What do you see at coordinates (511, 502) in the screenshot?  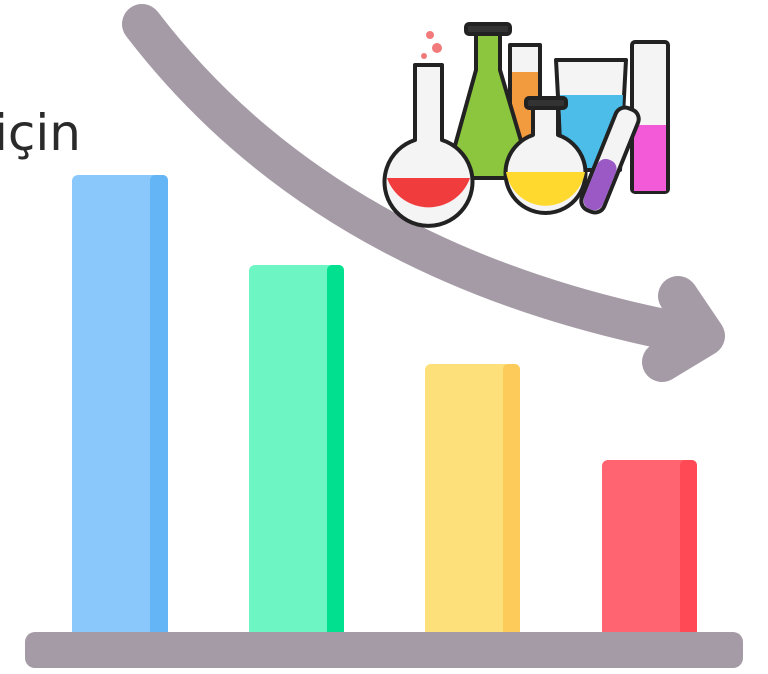 I see `bar-yellow-shade` at bounding box center [511, 502].